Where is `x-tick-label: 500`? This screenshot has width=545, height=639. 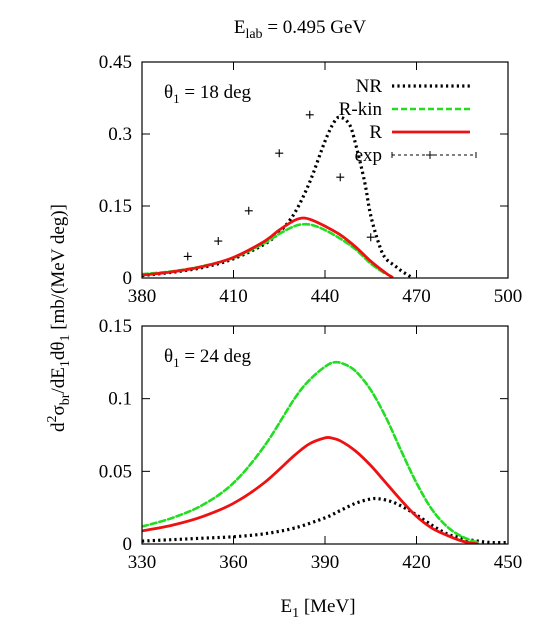 x-tick-label: 500 is located at coordinates (508, 296).